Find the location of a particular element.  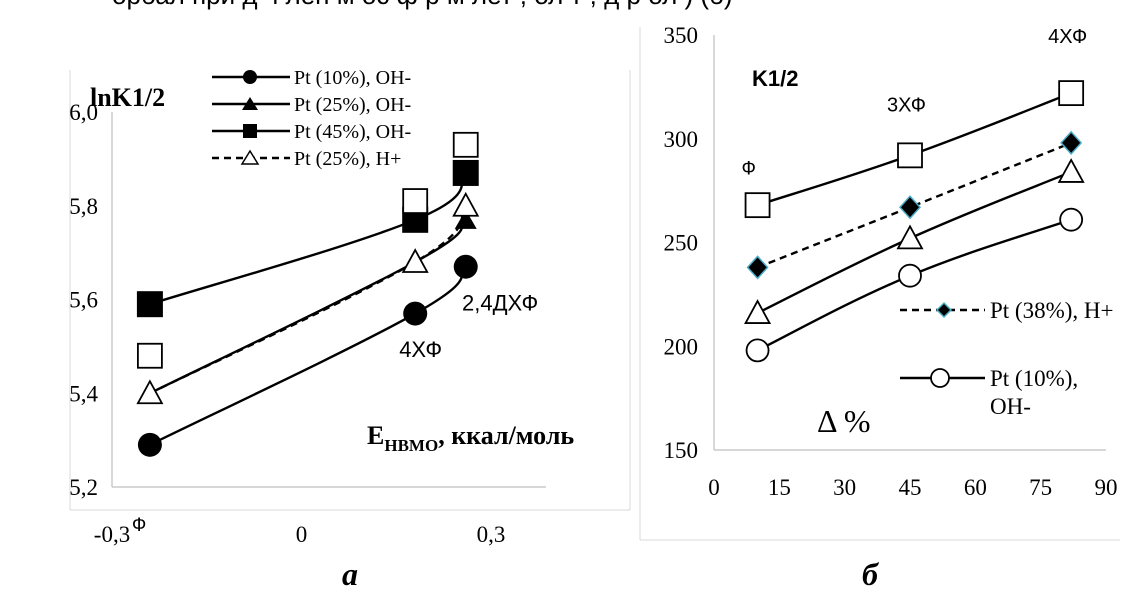

svg-text: EНВМО, ккал/моль is located at coordinates (470, 438).